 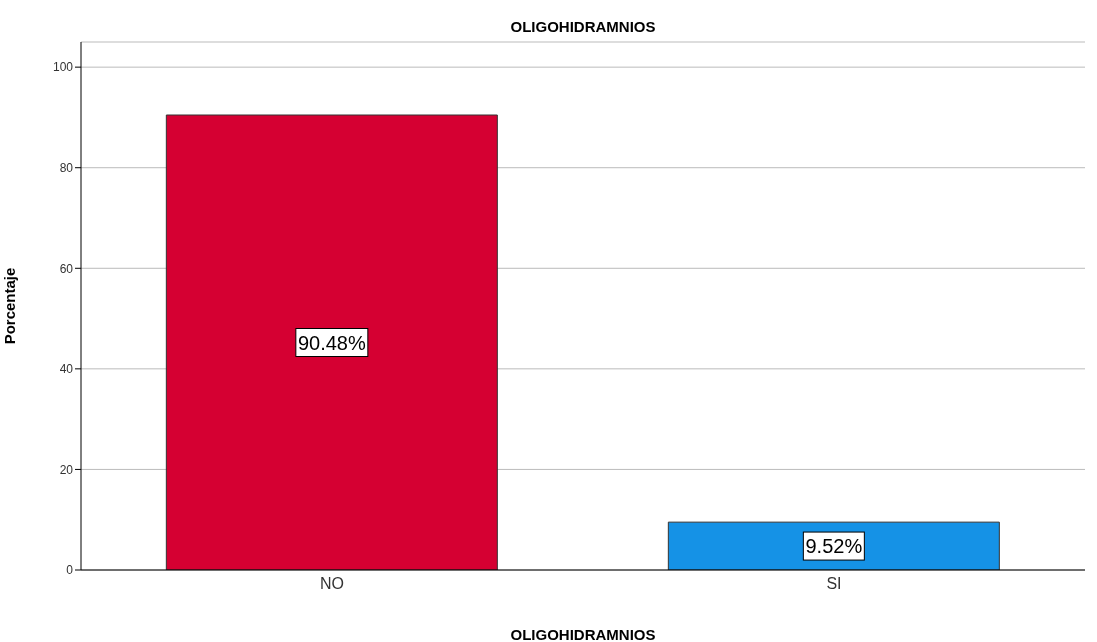 I want to click on x-tick-label: NO, so click(x=332, y=584).